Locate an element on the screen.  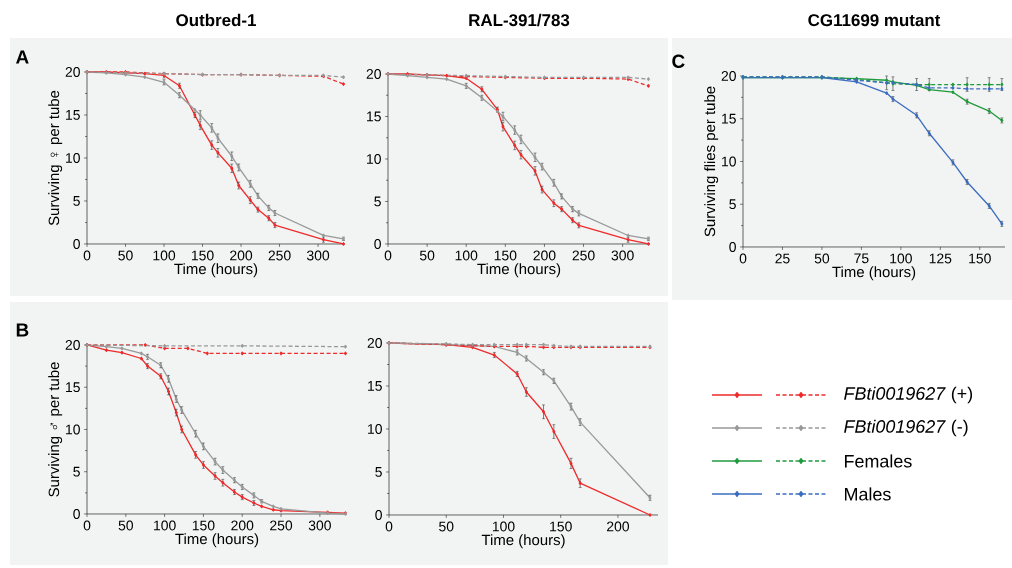
x-tick-label: 125 is located at coordinates (940, 258).